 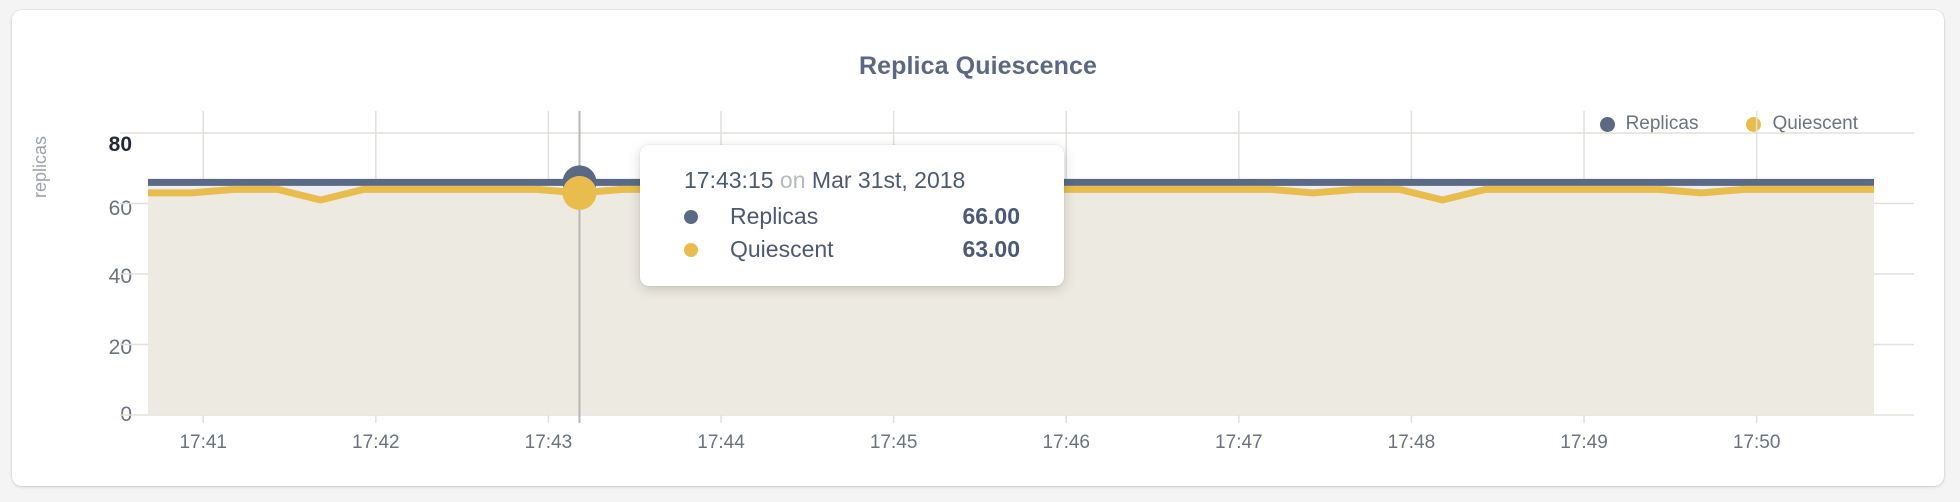 I want to click on tooltip-row: Replicas 66.00, so click(x=852, y=216).